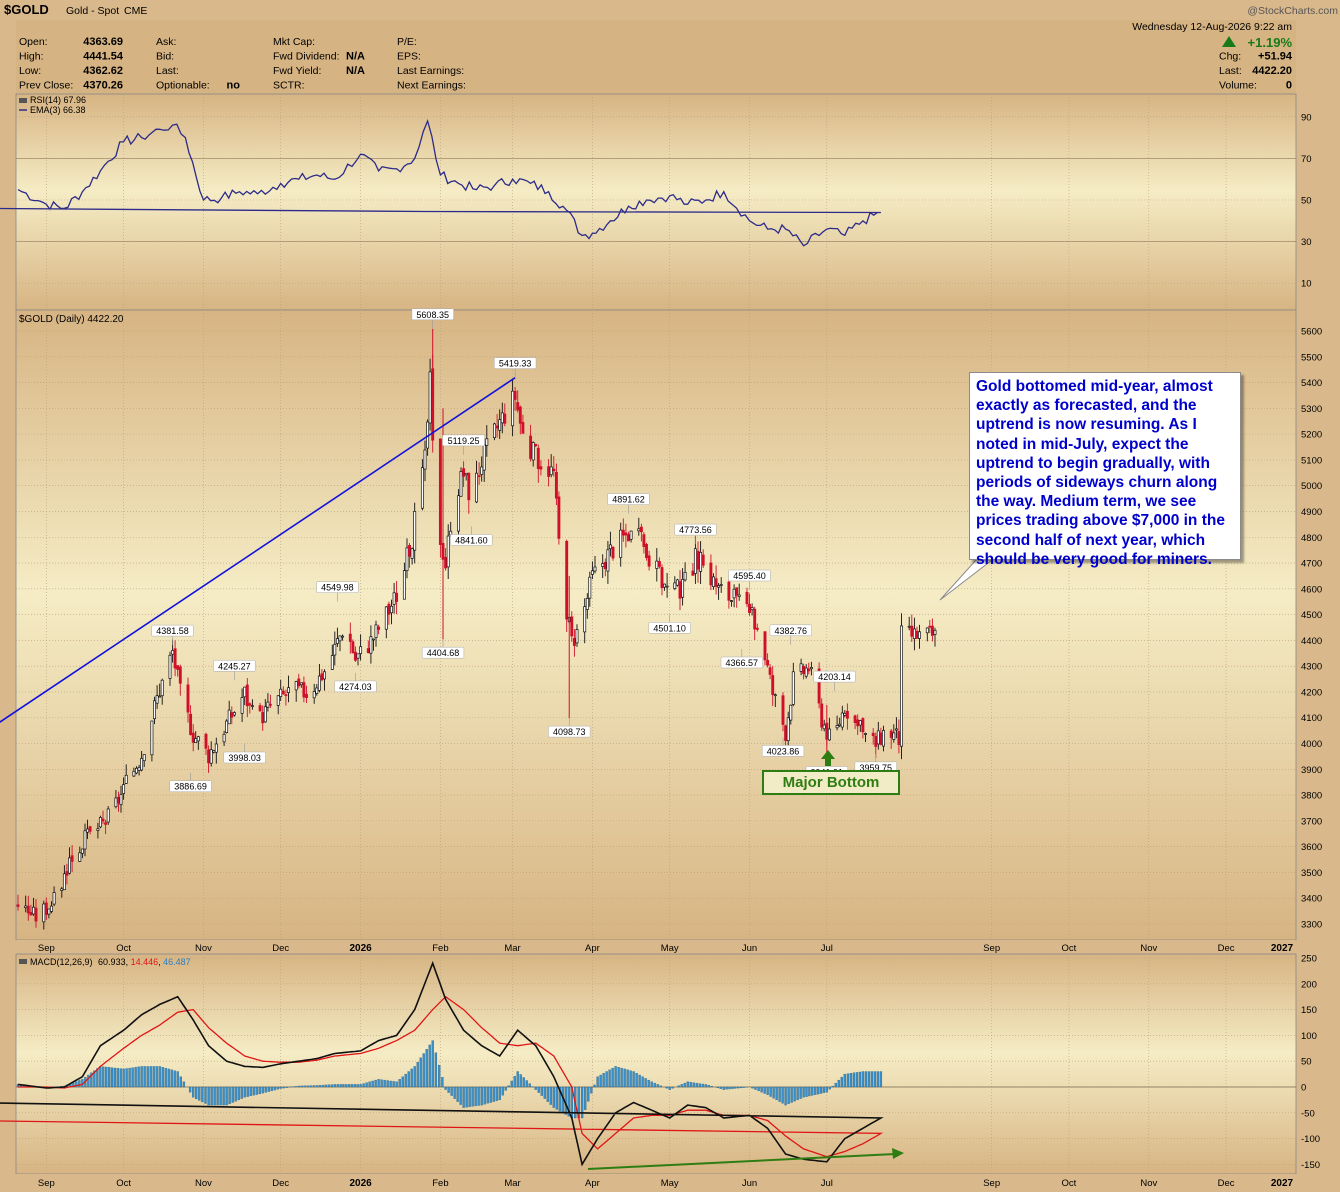 The image size is (1340, 1192). Describe the element at coordinates (58, 100) in the screenshot. I see `rsi-legend-rsi: RSI(14) 67.96` at that location.